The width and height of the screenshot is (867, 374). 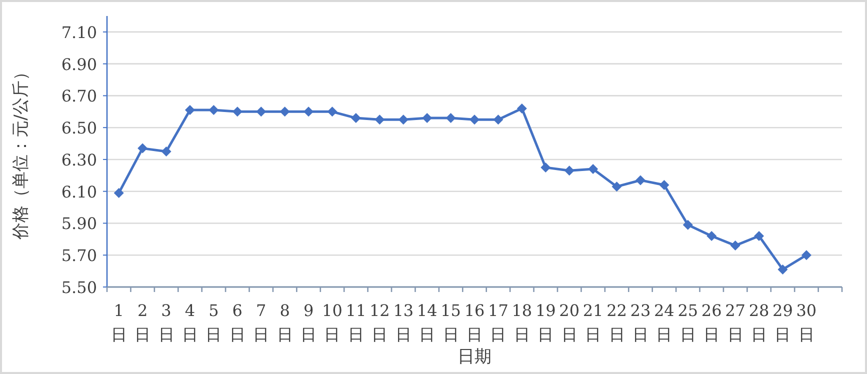 What do you see at coordinates (79, 160) in the screenshot?
I see `y-tick-label: 6.30` at bounding box center [79, 160].